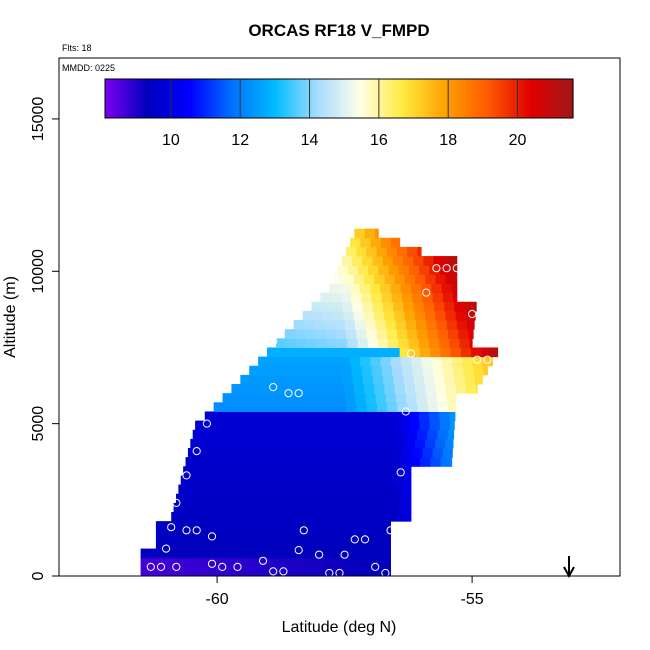 Image resolution: width=650 pixels, height=650 pixels. I want to click on colorbar-tick-label: 12, so click(240, 140).